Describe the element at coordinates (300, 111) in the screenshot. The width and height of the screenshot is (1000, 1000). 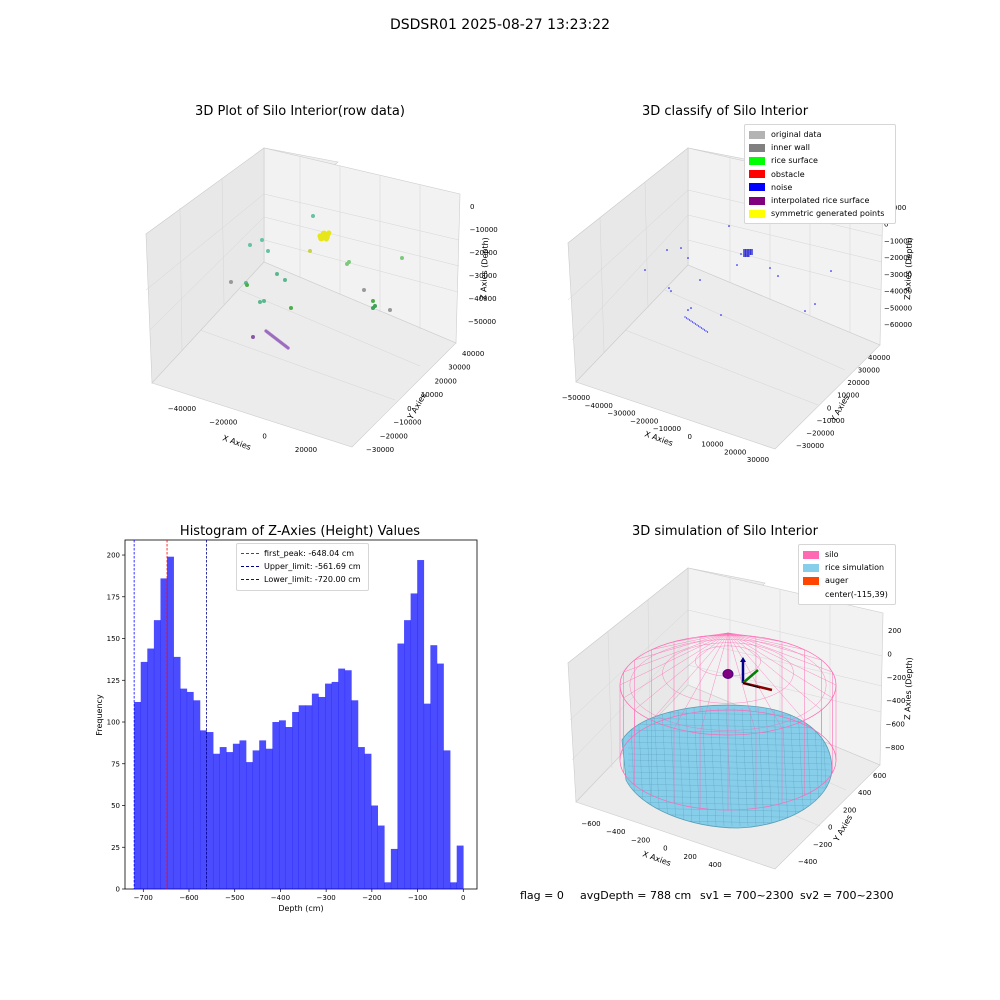
I see `raw-plot-title: 3D Plot of Silo Interior(row data)` at that location.